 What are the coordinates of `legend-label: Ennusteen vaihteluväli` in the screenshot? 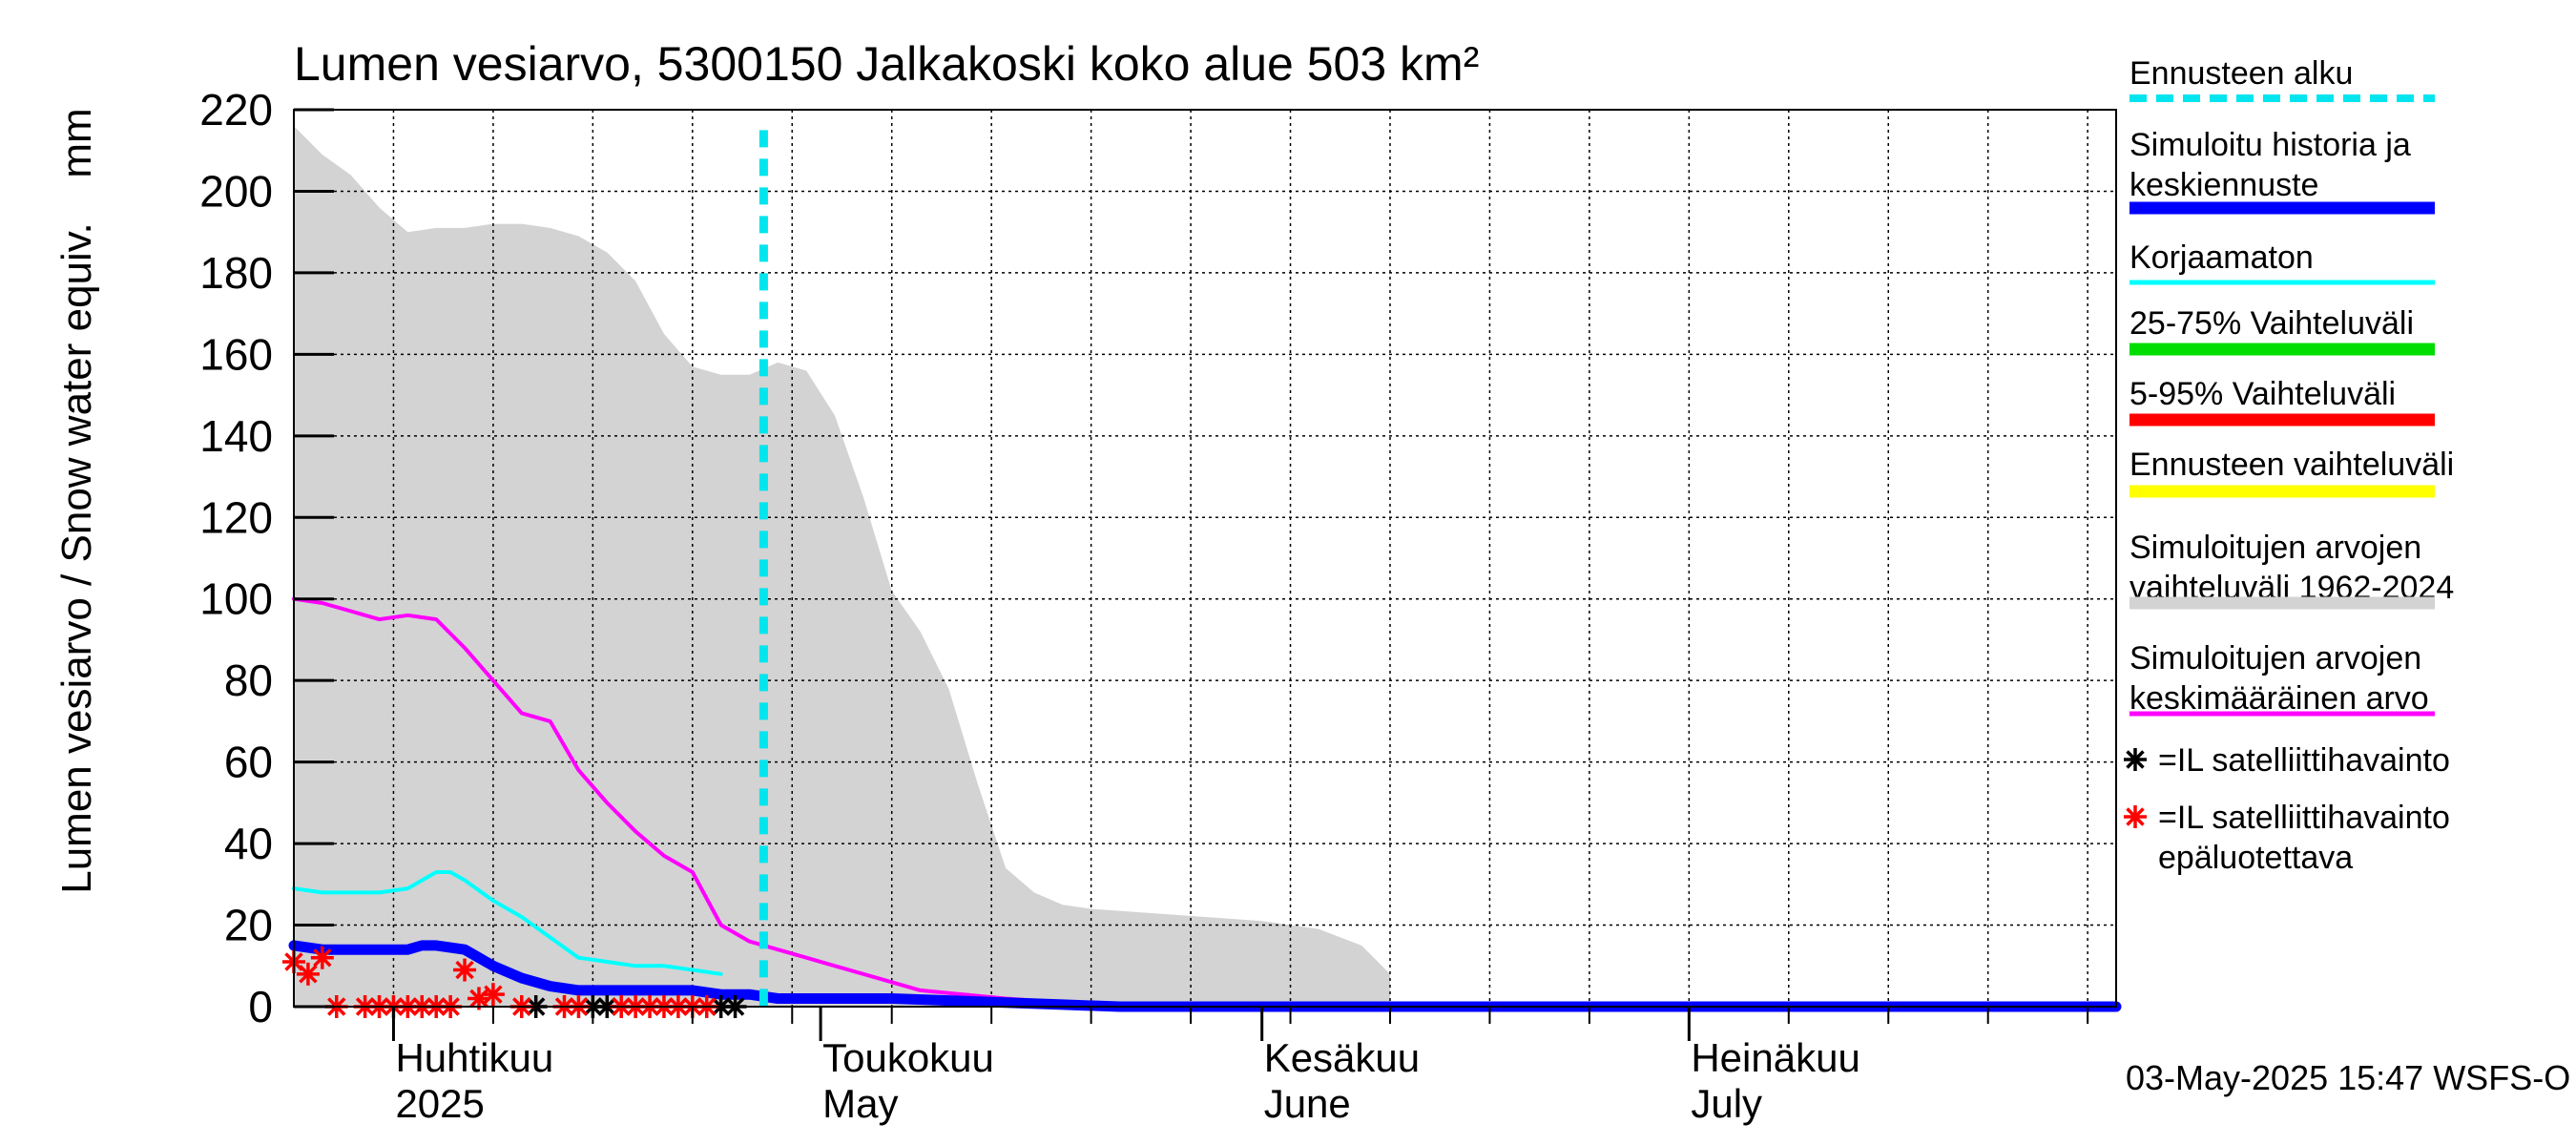 It's located at (2291, 465).